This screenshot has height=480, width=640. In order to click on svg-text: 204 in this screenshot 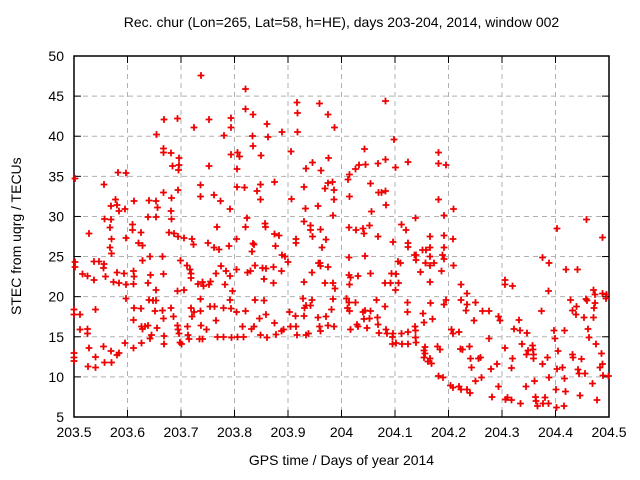, I will do `click(342, 432)`.